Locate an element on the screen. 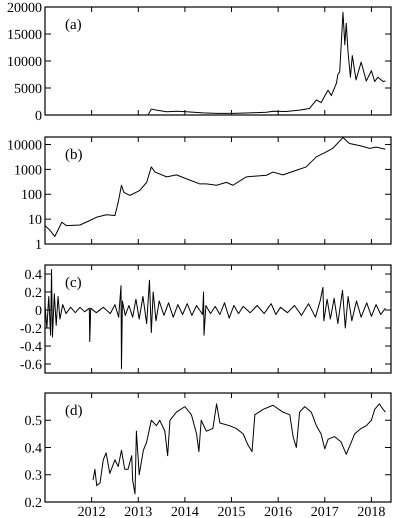 The height and width of the screenshot is (518, 395). annotation: (d) is located at coordinates (73, 411).